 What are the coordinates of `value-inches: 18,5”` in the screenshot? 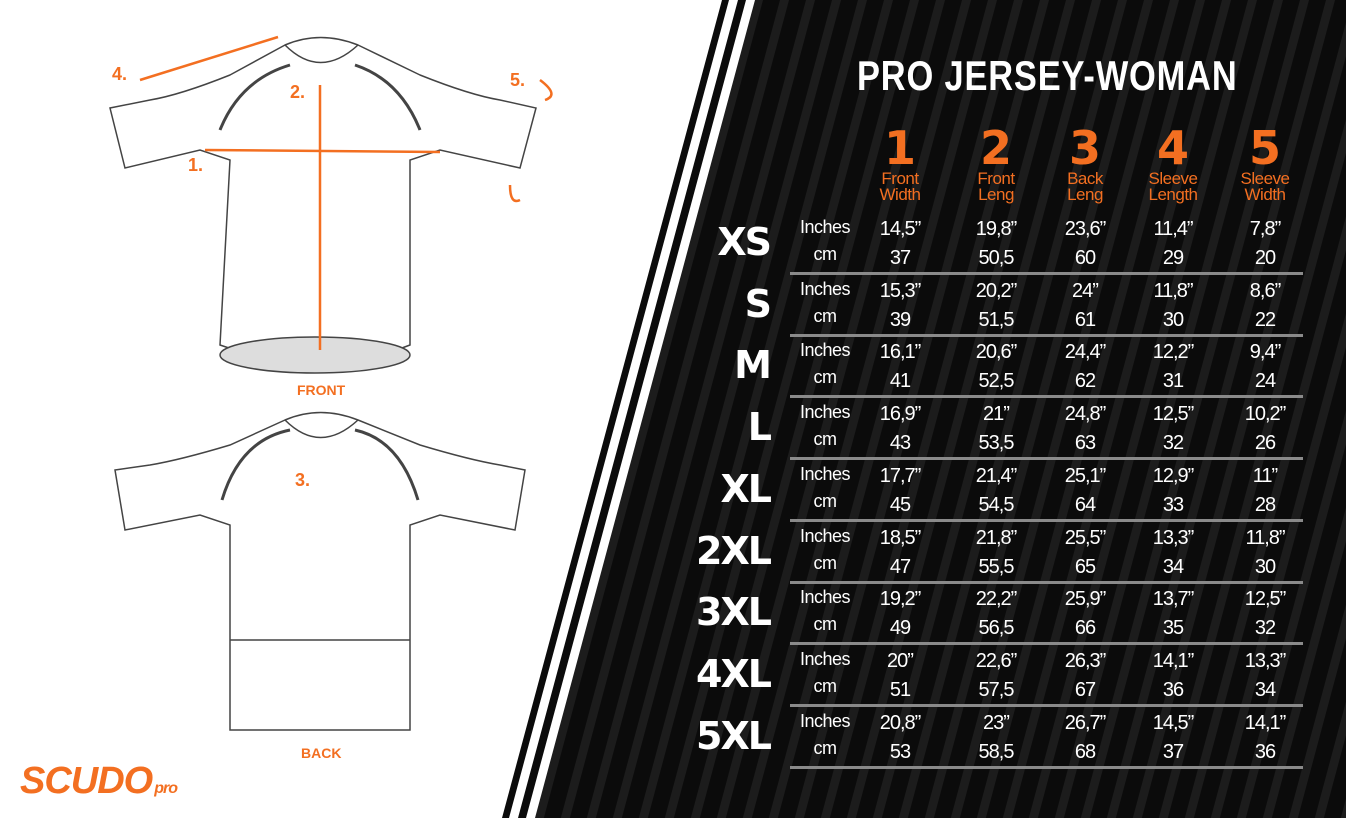 It's located at (900, 537).